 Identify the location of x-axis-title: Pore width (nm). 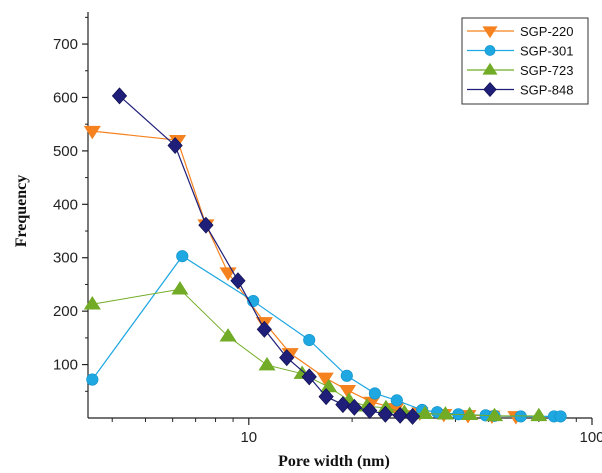
(334, 461).